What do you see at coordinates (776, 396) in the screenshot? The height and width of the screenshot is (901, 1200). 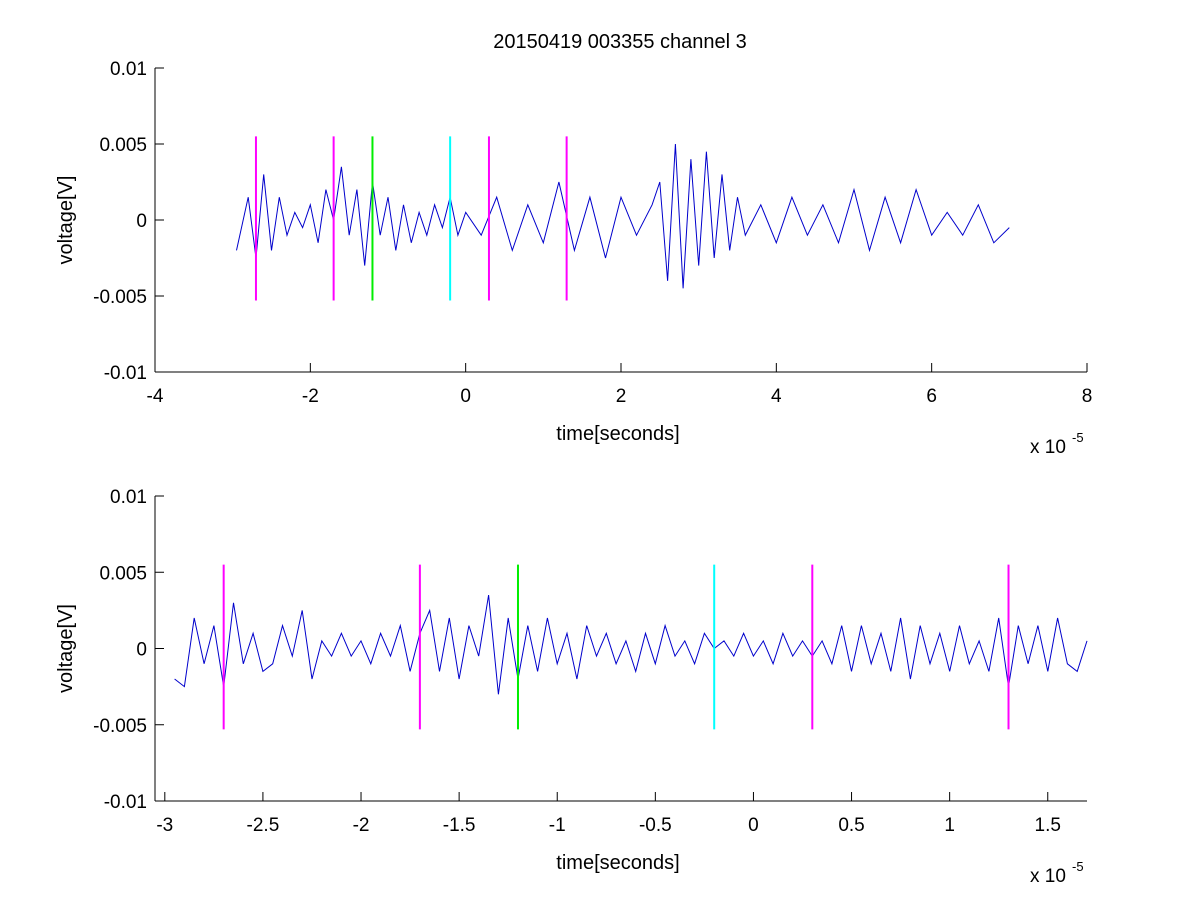 I see `x-tick-label: 4` at bounding box center [776, 396].